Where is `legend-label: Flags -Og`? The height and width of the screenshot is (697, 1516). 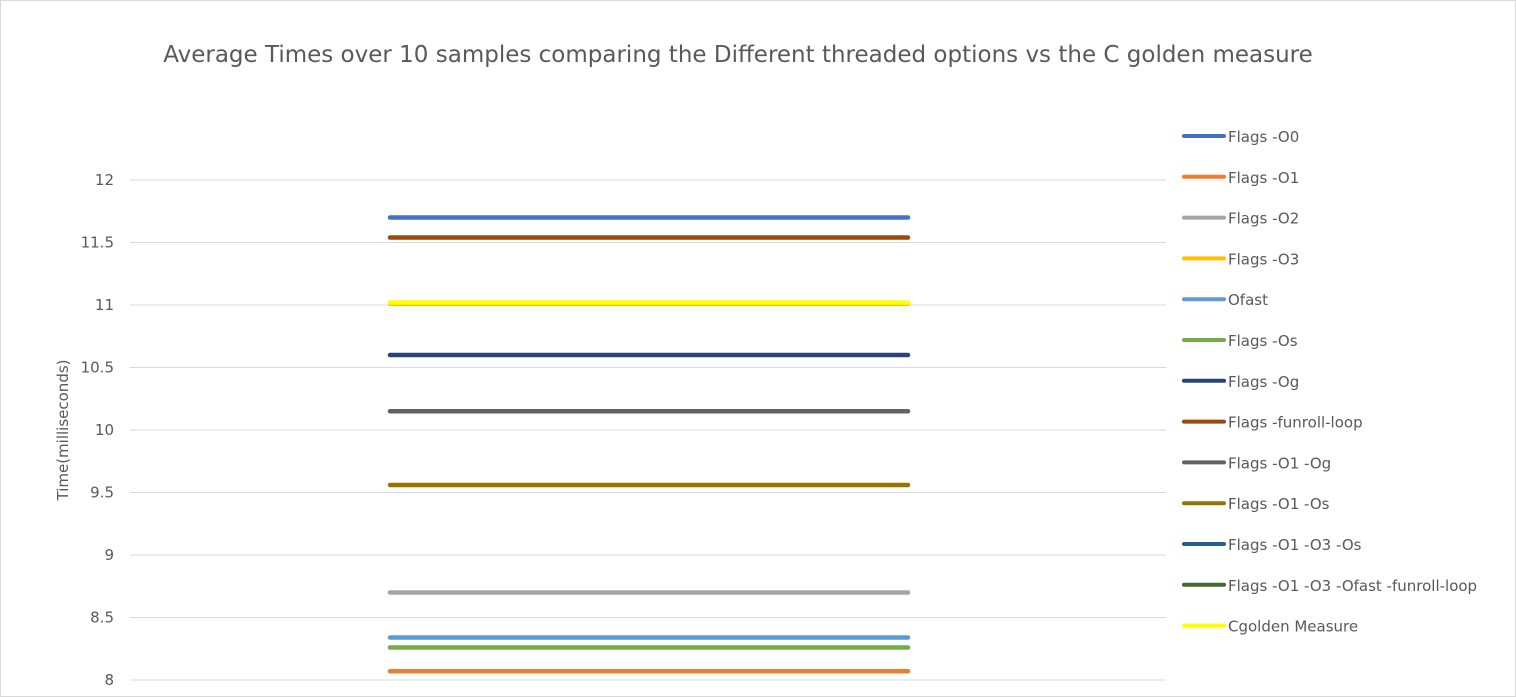
legend-label: Flags -Og is located at coordinates (1263, 382).